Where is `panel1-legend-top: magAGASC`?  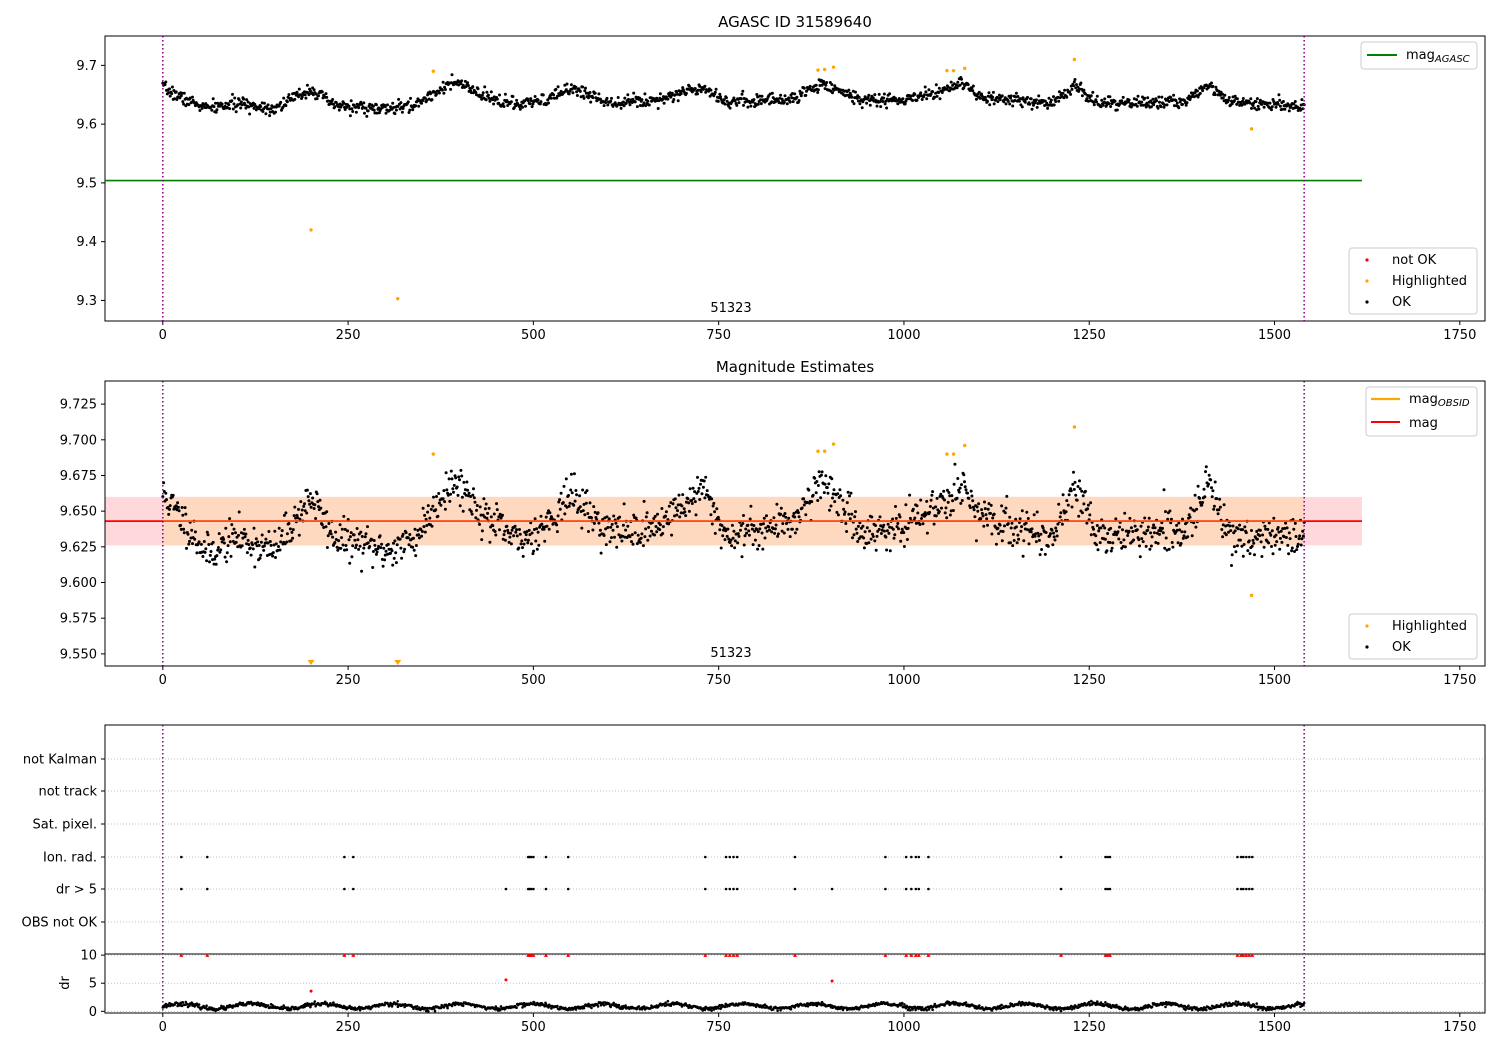 panel1-legend-top: magAGASC is located at coordinates (1419, 55).